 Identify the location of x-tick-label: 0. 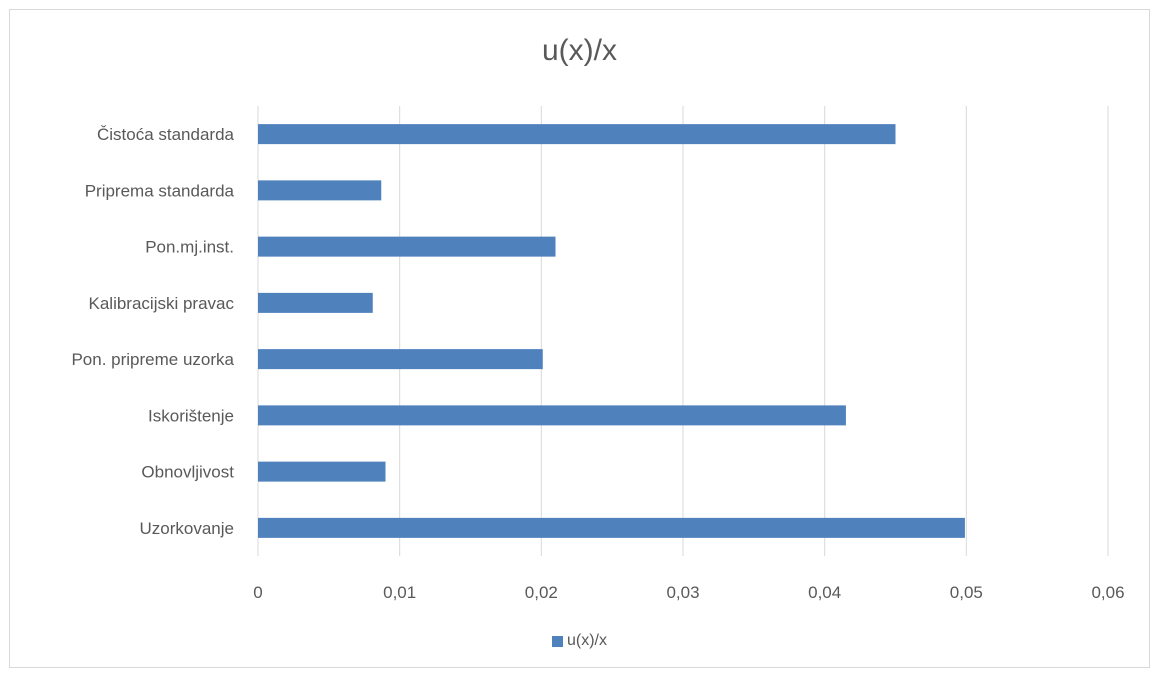
(257, 592).